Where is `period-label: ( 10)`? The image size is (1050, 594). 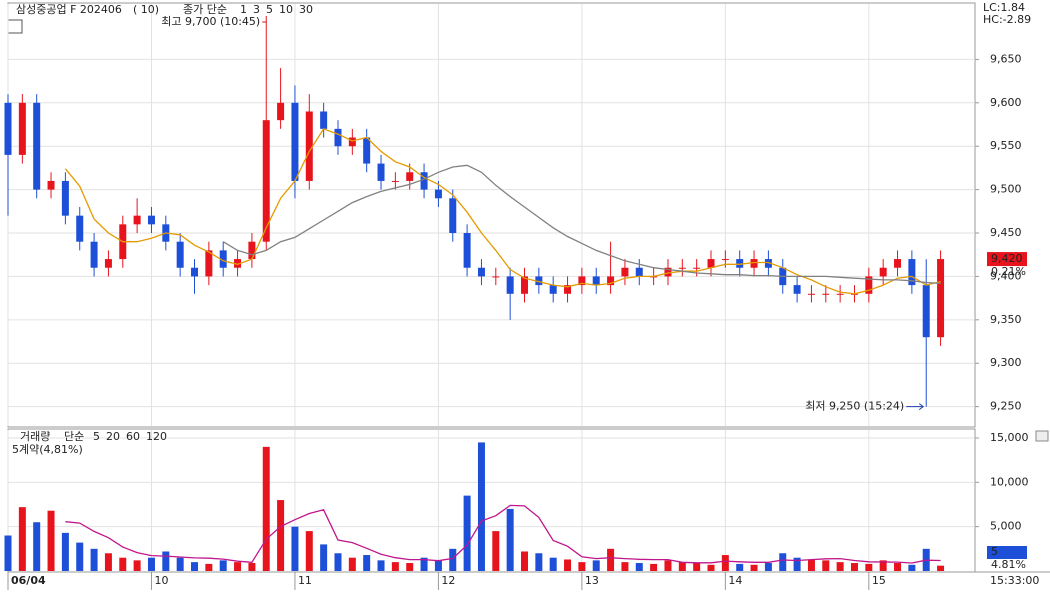
period-label: ( 10) is located at coordinates (146, 9).